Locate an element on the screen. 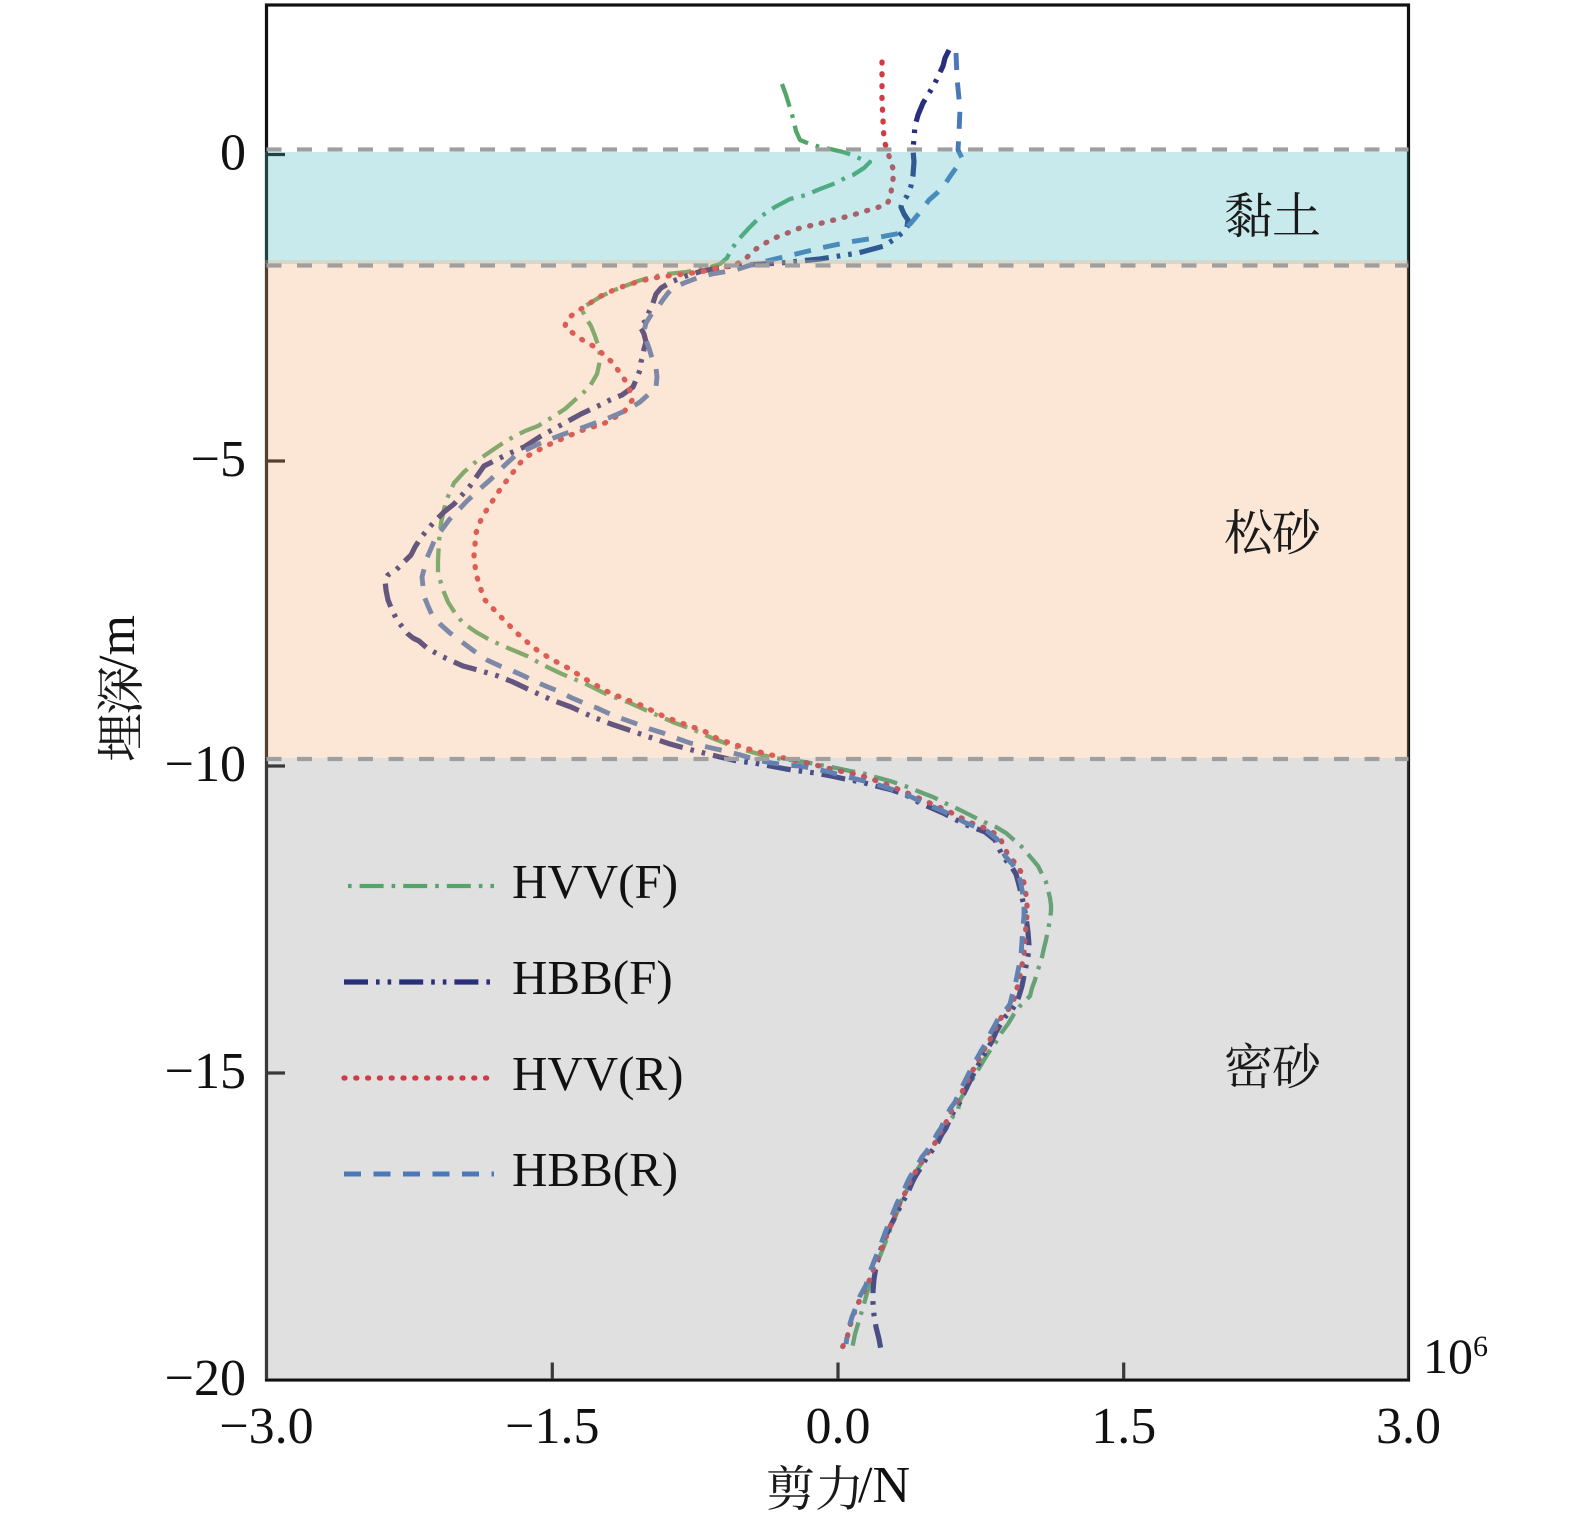  svg-text: HBB(F) is located at coordinates (592, 977).